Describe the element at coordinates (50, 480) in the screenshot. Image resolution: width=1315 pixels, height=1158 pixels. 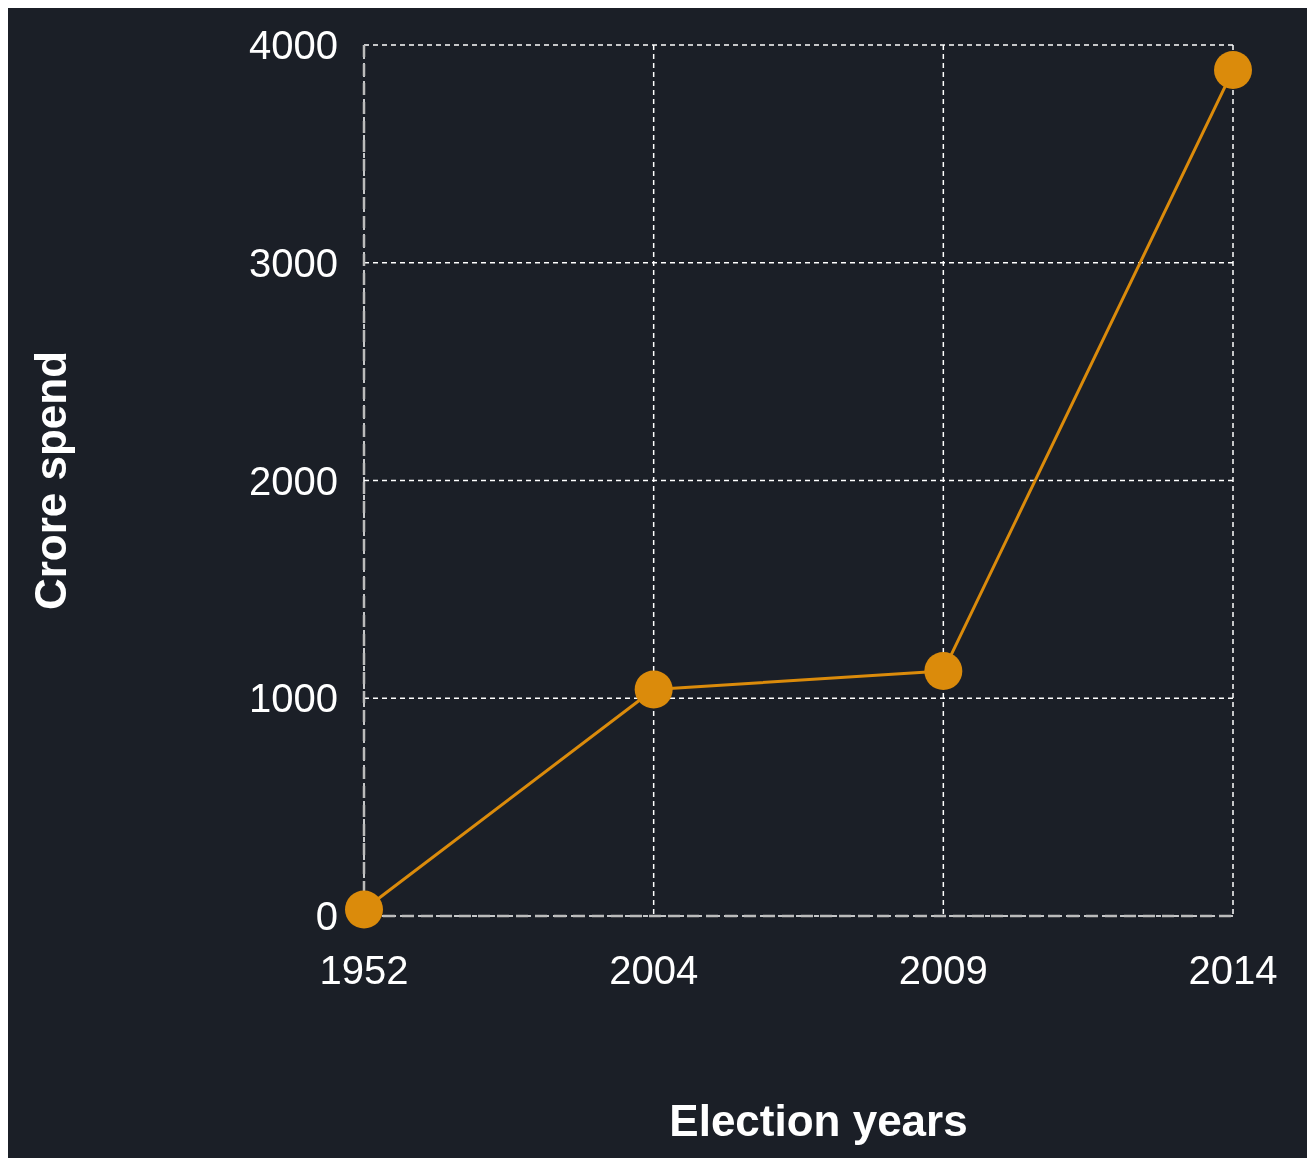
I see `y-axis-title: Crore spend` at that location.